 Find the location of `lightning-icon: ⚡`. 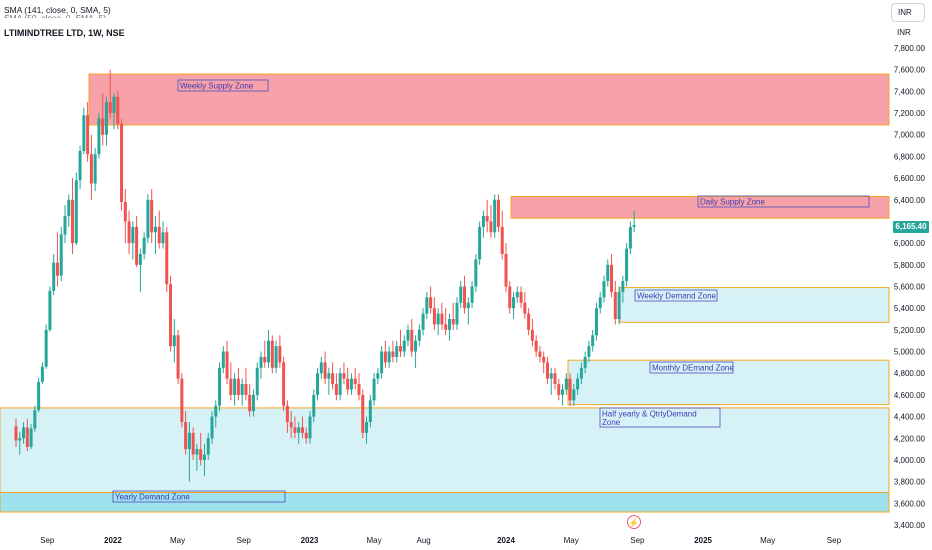

lightning-icon: ⚡ is located at coordinates (634, 522).